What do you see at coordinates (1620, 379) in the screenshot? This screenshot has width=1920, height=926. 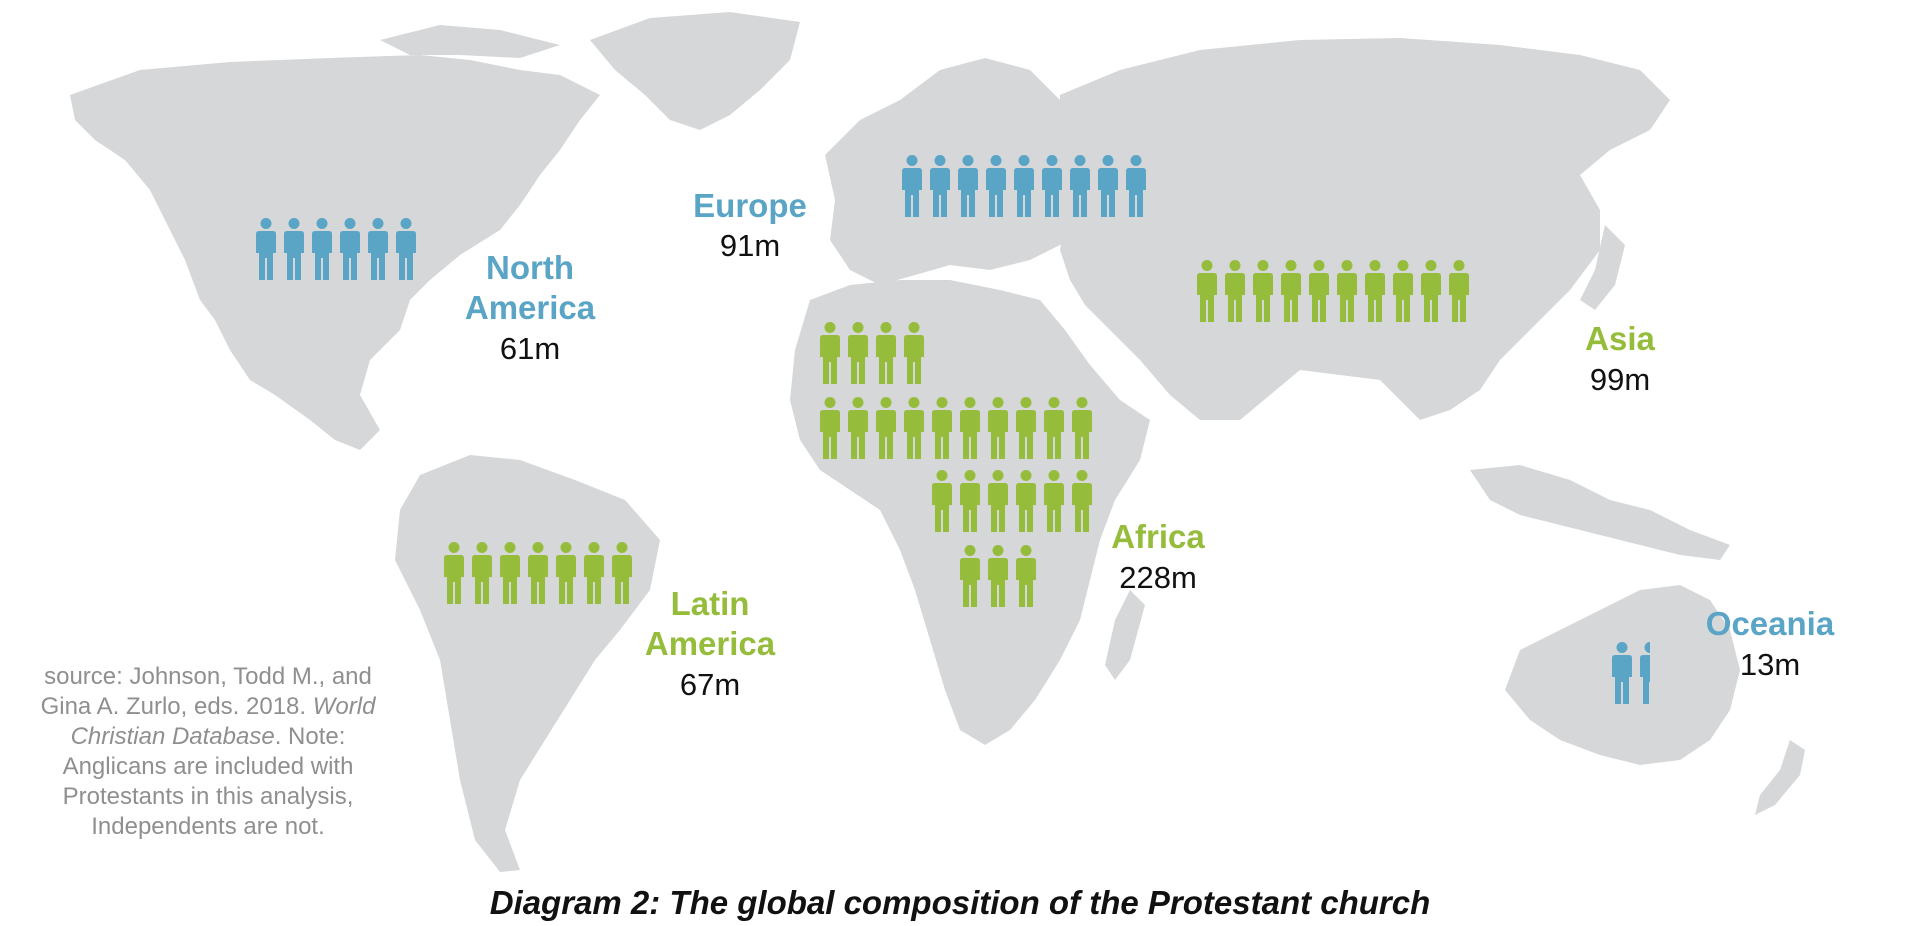 I see `region-value-asia: 99m` at bounding box center [1620, 379].